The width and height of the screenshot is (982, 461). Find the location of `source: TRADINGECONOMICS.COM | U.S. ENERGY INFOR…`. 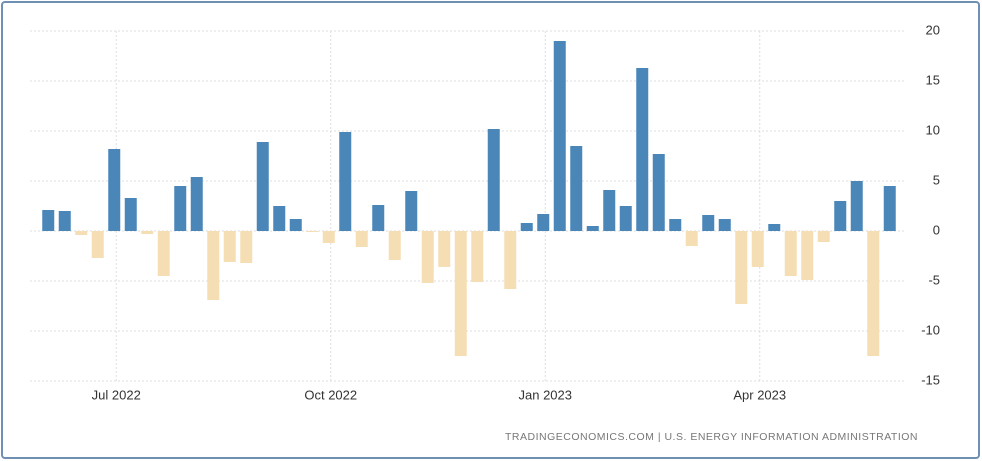

source: TRADINGECONOMICS.COM | U.S. ENERGY INFOR… is located at coordinates (711, 437).